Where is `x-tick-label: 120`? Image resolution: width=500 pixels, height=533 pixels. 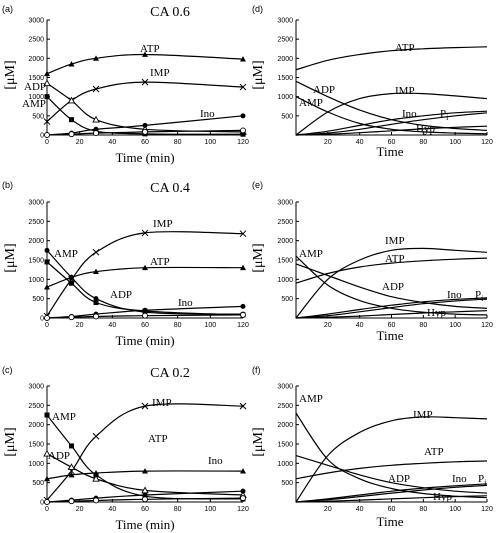 x-tick-label: 120 is located at coordinates (243, 509).